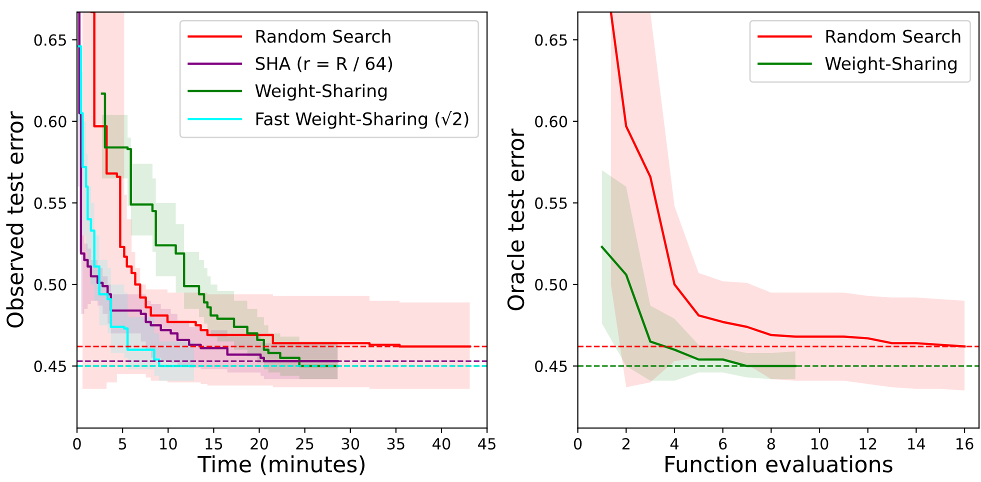  I want to click on x-tick-label: 2, so click(626, 444).